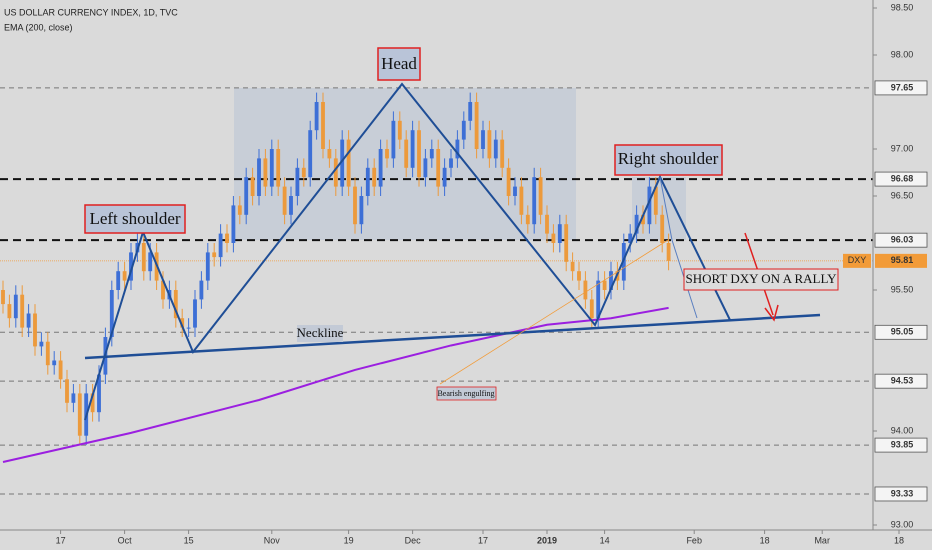  Describe the element at coordinates (822, 540) in the screenshot. I see `x-tick-label: Mar` at that location.